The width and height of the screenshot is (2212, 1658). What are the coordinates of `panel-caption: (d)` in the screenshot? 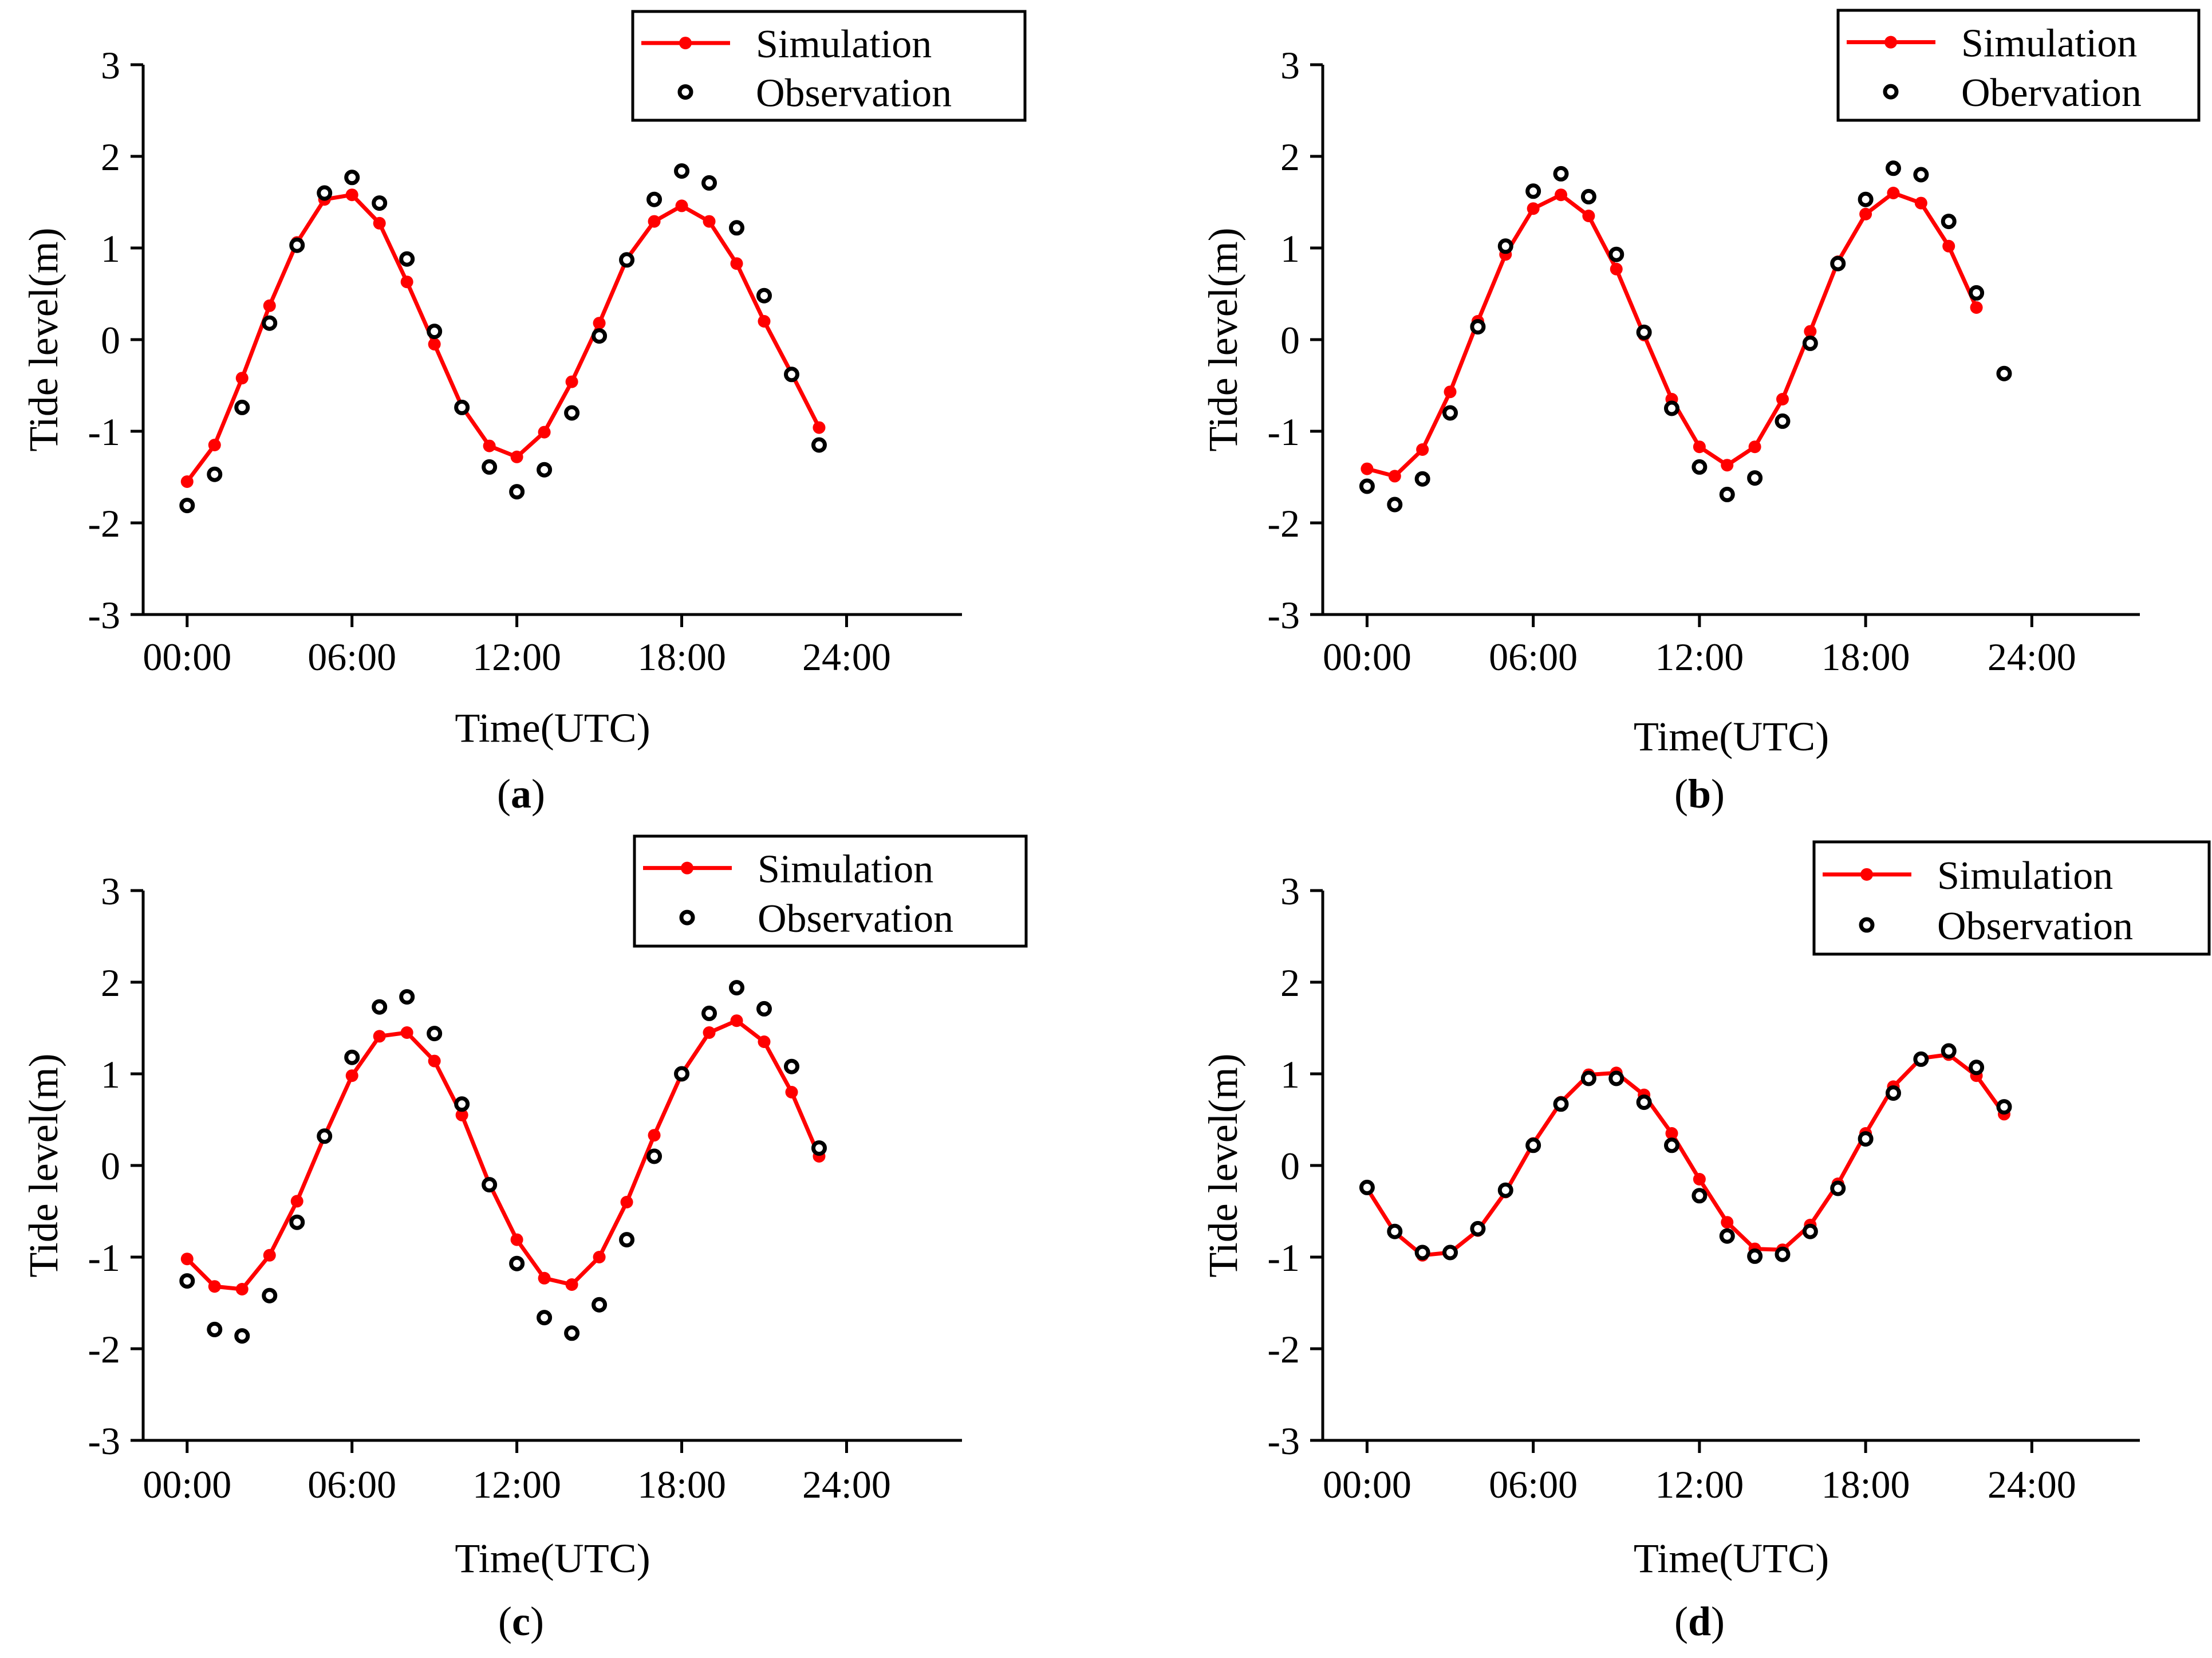 It's located at (1699, 1621).